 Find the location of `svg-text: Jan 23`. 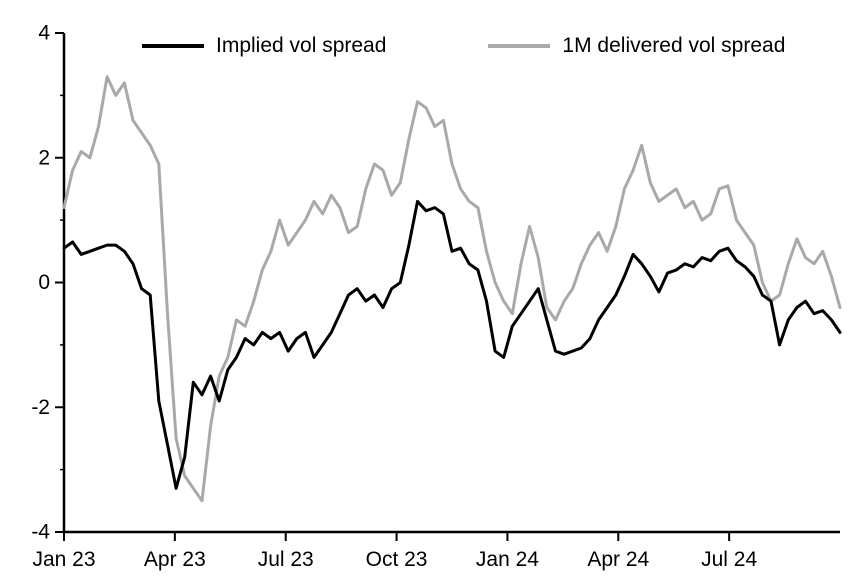

svg-text: Jan 23 is located at coordinates (63, 559).